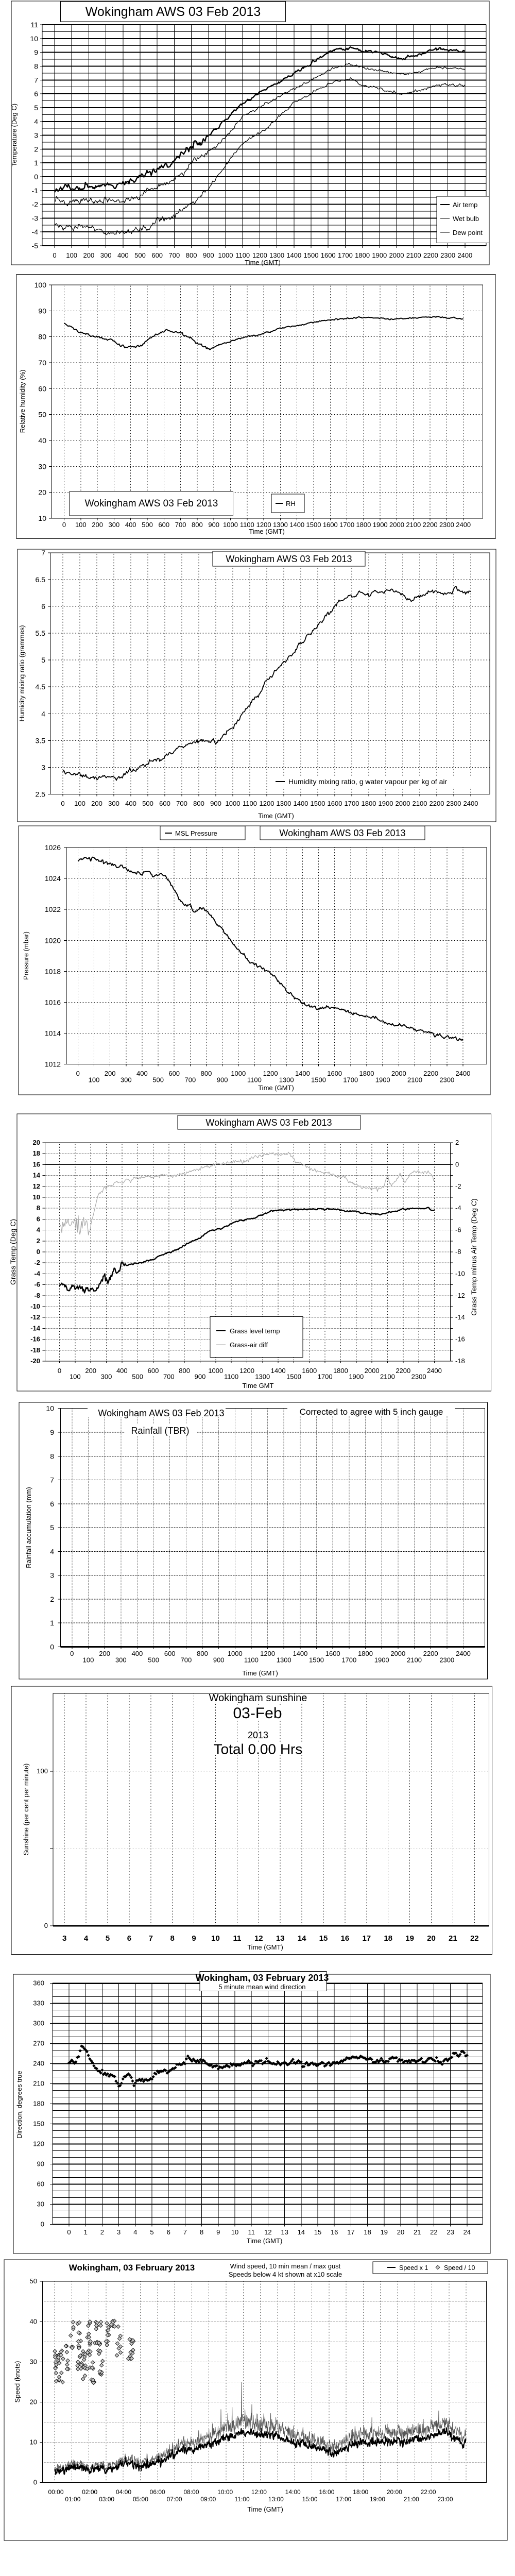 This screenshot has width=515, height=2576. What do you see at coordinates (53, 1033) in the screenshot?
I see `svg-text: 1014` at bounding box center [53, 1033].